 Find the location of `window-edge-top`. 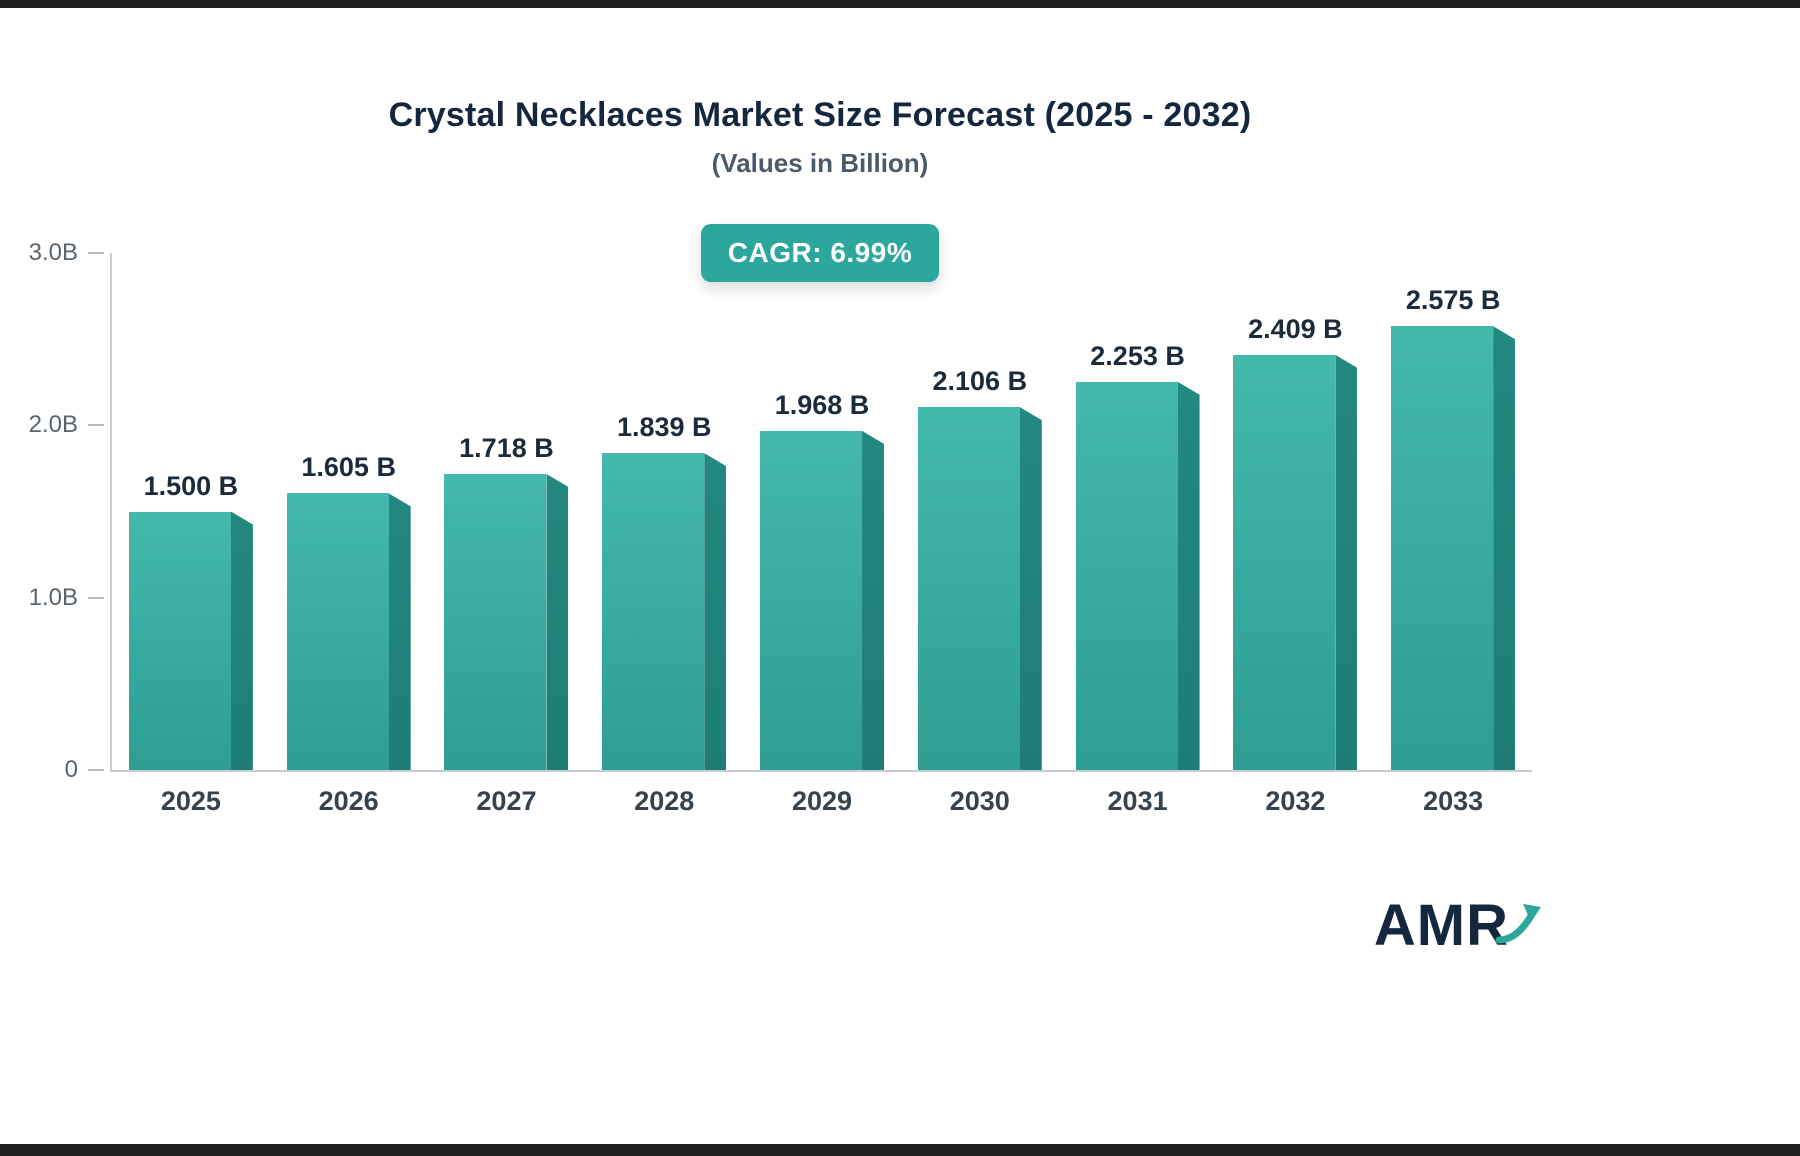

window-edge-top is located at coordinates (900, 4).